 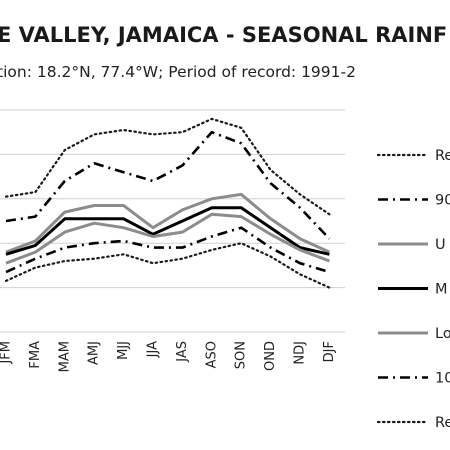 What do you see at coordinates (35, 355) in the screenshot?
I see `x-tick-label: FMA` at bounding box center [35, 355].